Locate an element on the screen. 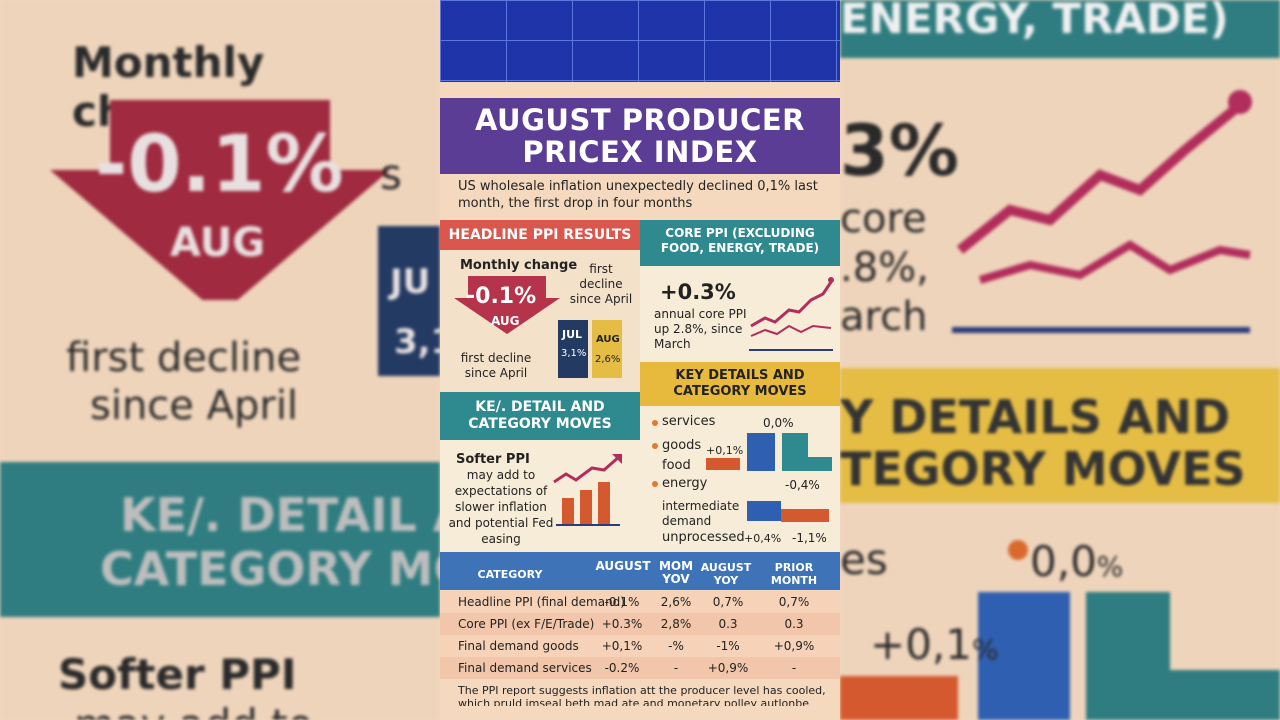 The height and width of the screenshot is (720, 1280). table-cell: 0,7% is located at coordinates (728, 602).